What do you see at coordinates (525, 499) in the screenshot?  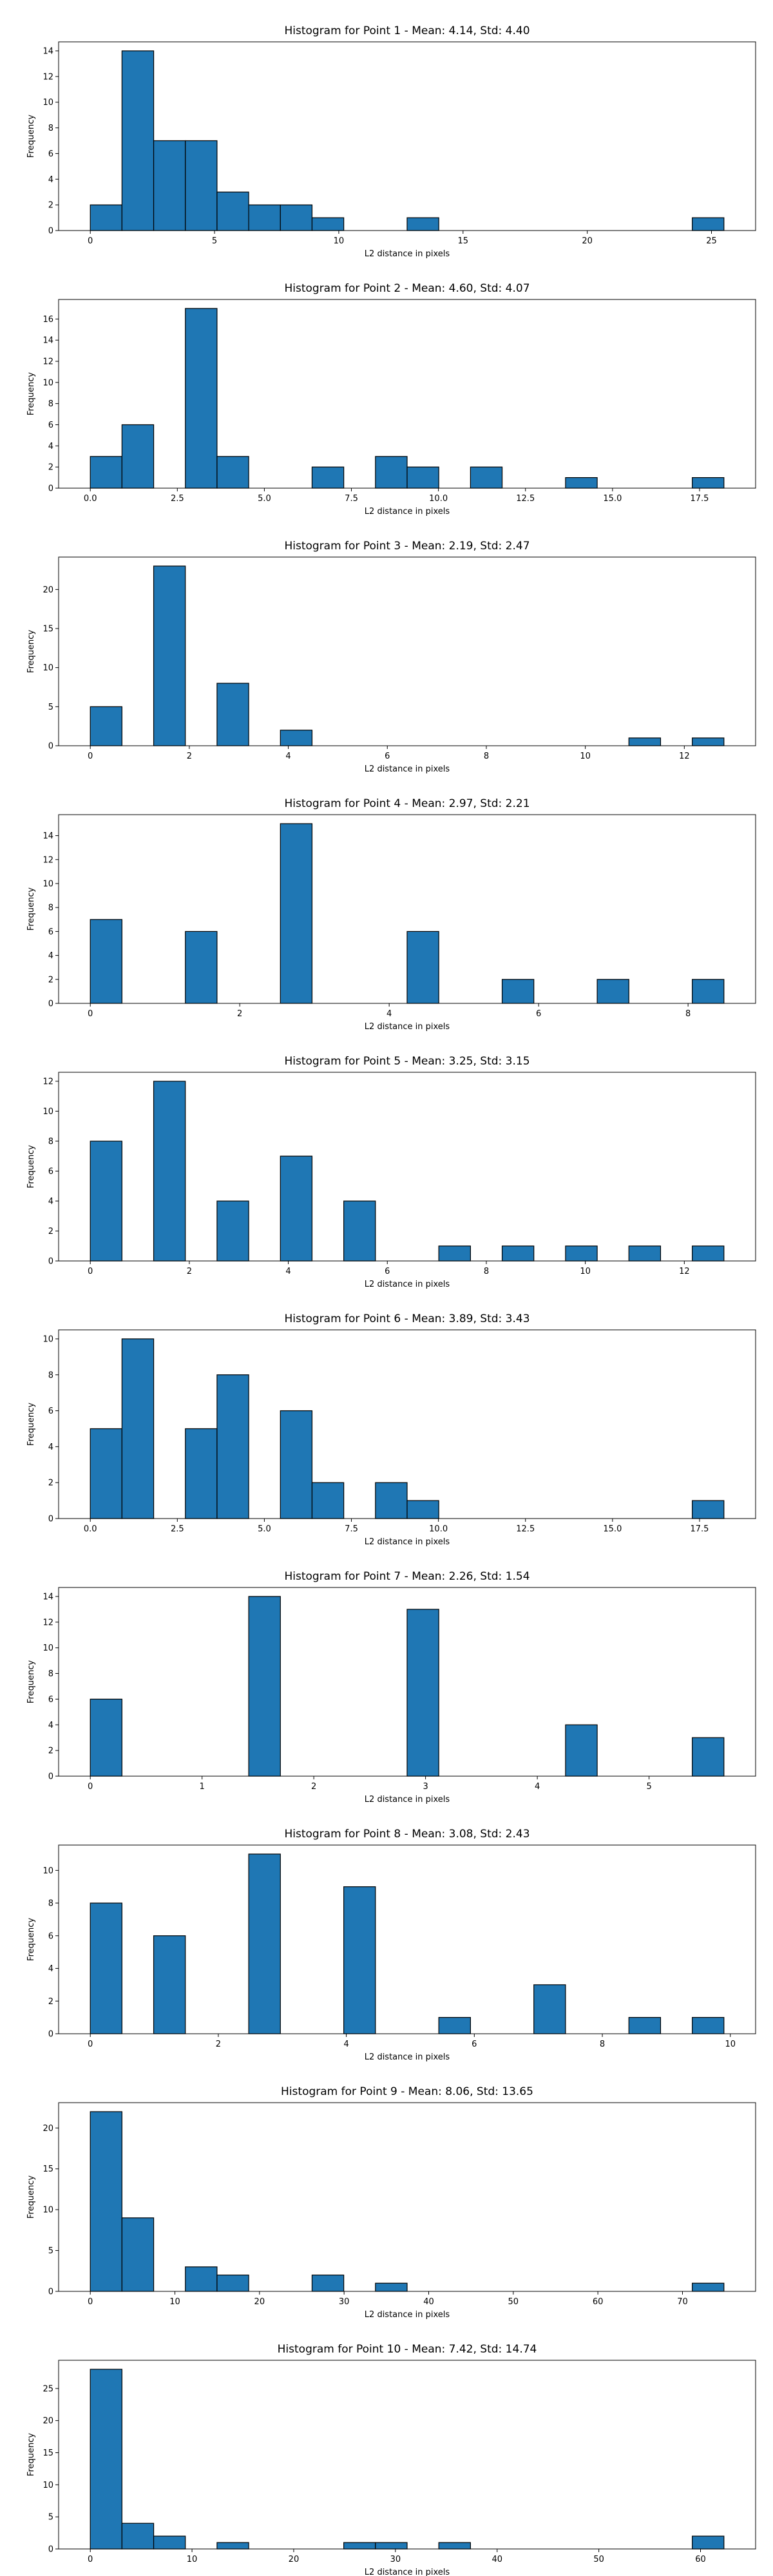 I see `x-tick-label: 12.5` at bounding box center [525, 499].